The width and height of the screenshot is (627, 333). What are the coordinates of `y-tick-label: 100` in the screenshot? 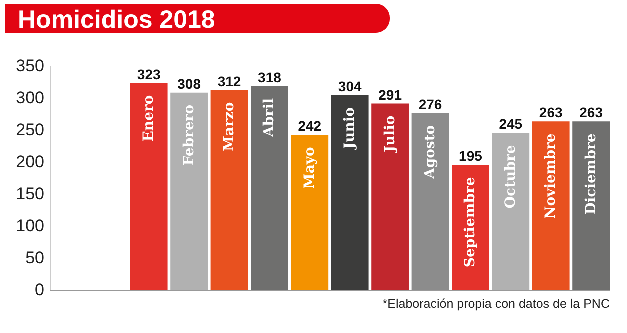 It's located at (30, 226).